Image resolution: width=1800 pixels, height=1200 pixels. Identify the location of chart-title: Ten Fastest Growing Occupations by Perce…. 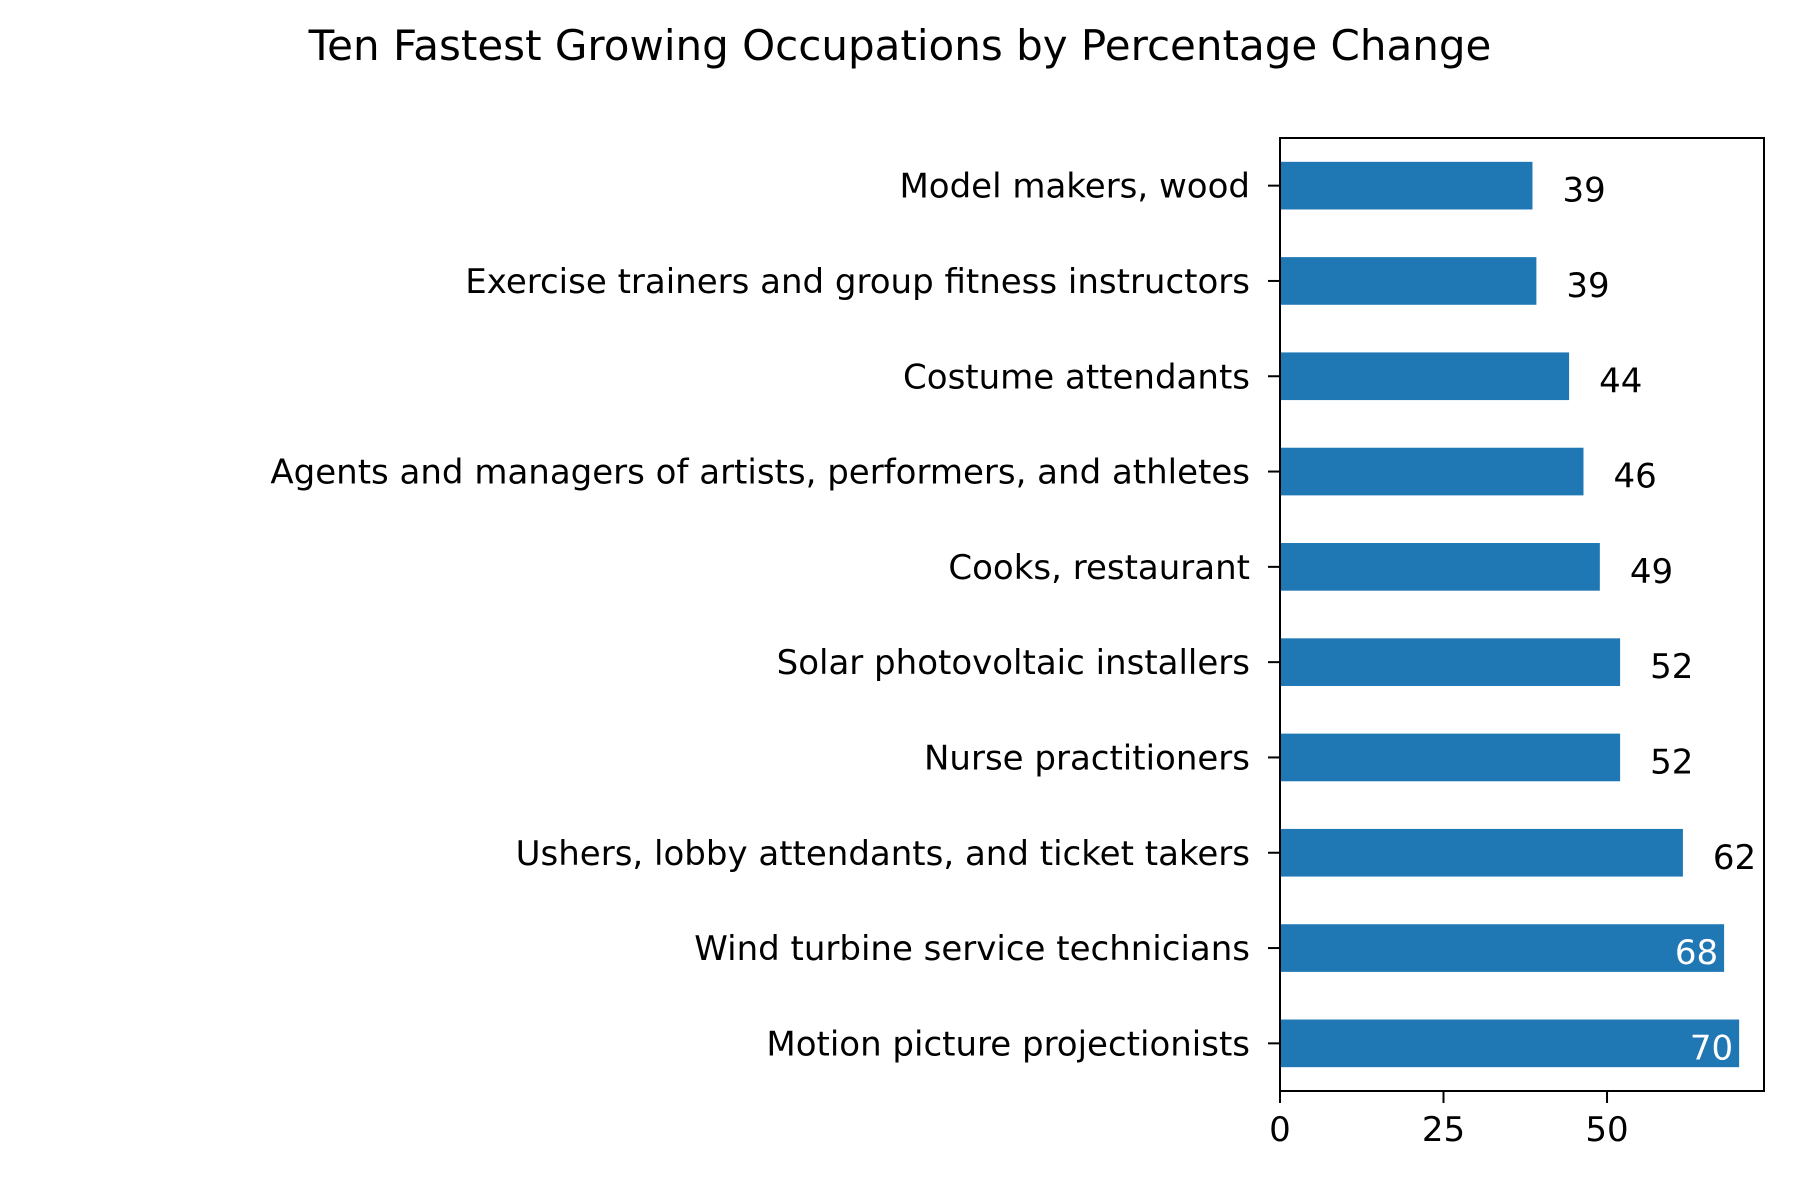
(900, 45).